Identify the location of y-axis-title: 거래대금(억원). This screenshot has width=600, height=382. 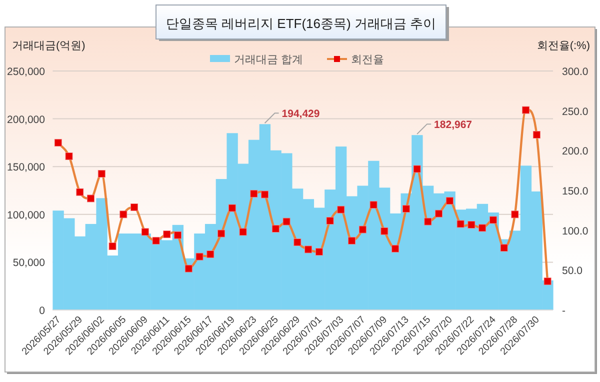
(49, 46).